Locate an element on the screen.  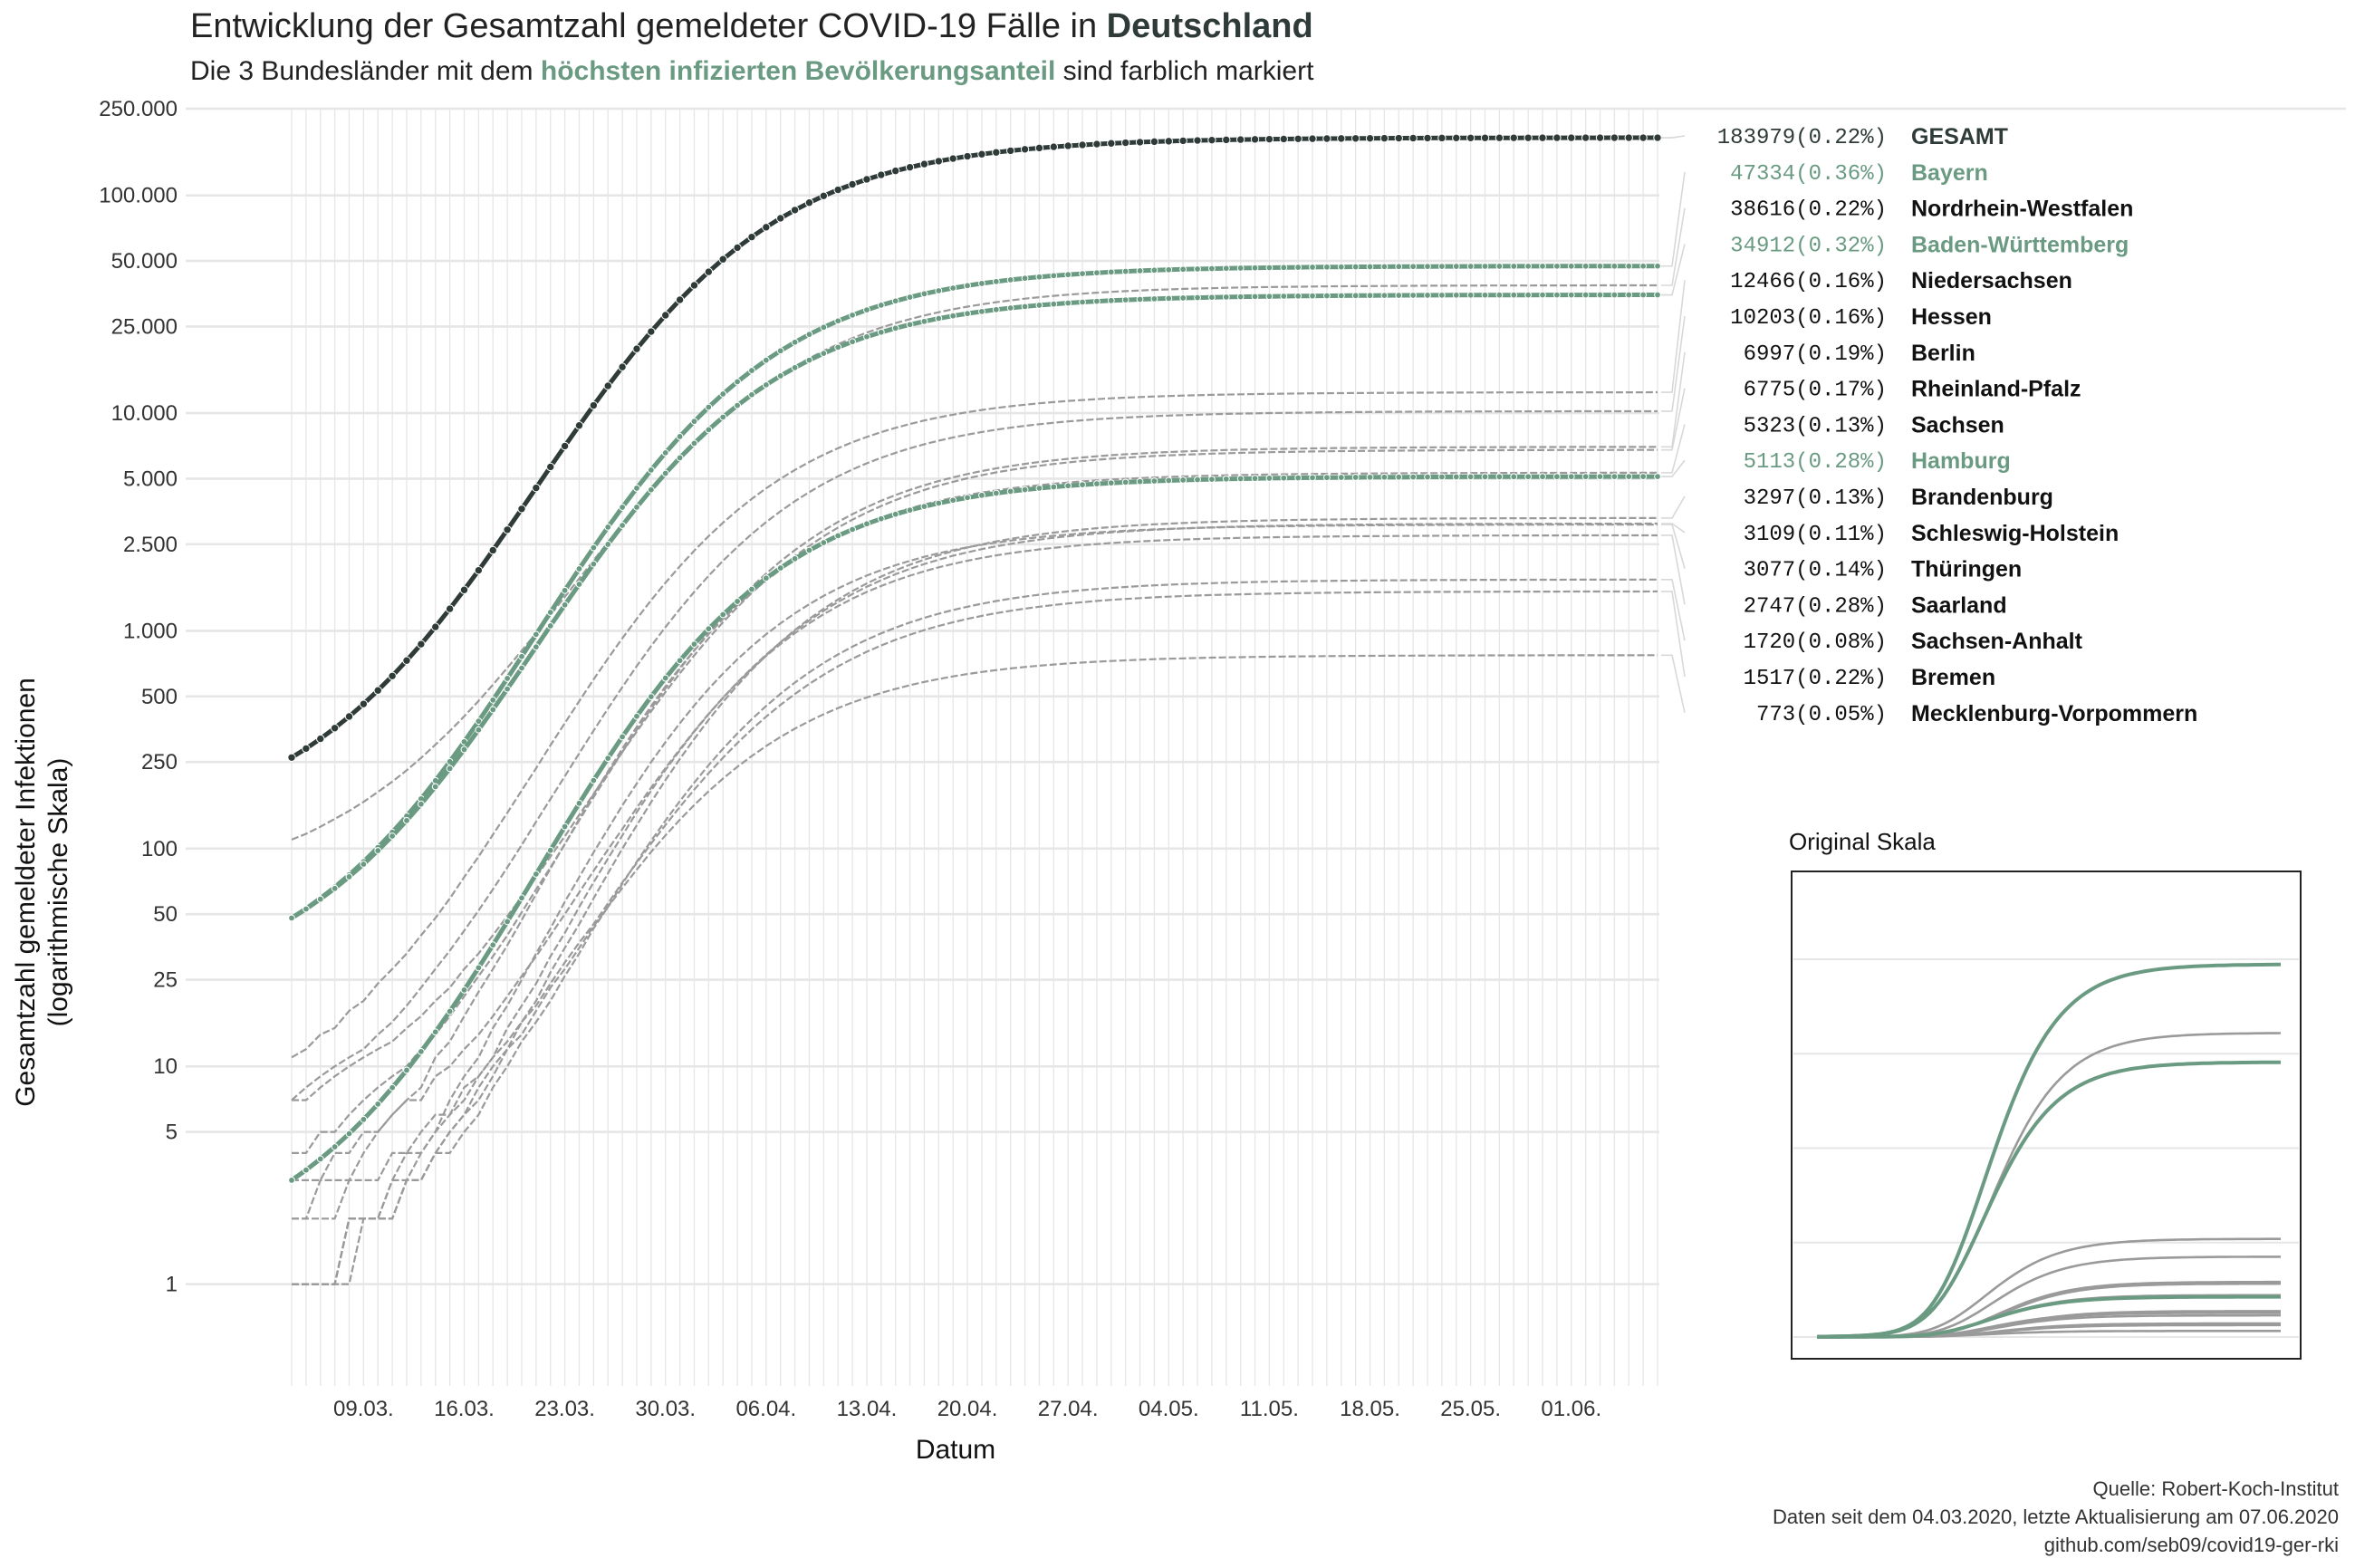
x-tick-label: 09.03. is located at coordinates (363, 1409).